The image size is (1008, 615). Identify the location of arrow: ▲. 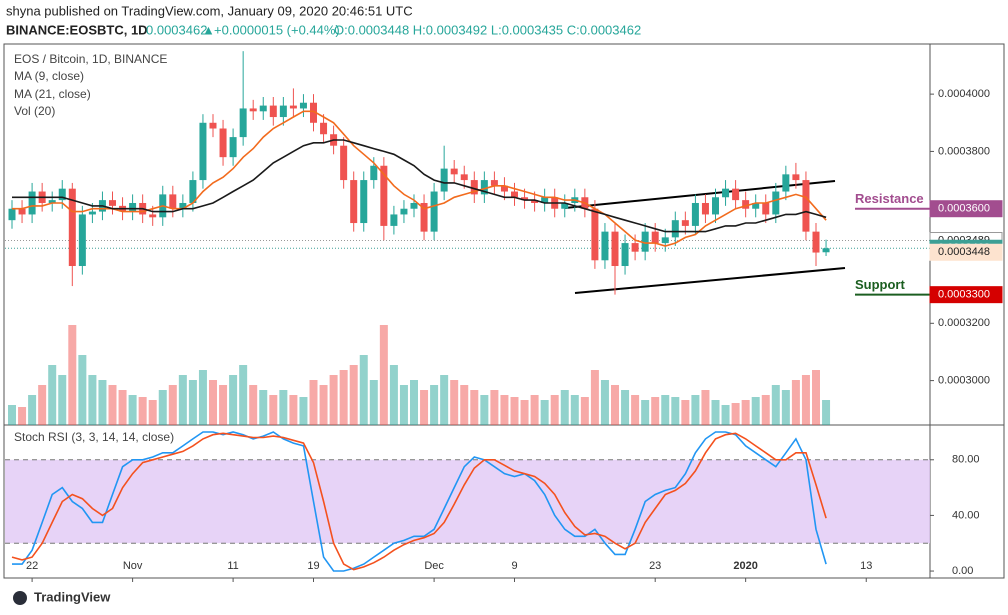
(208, 29).